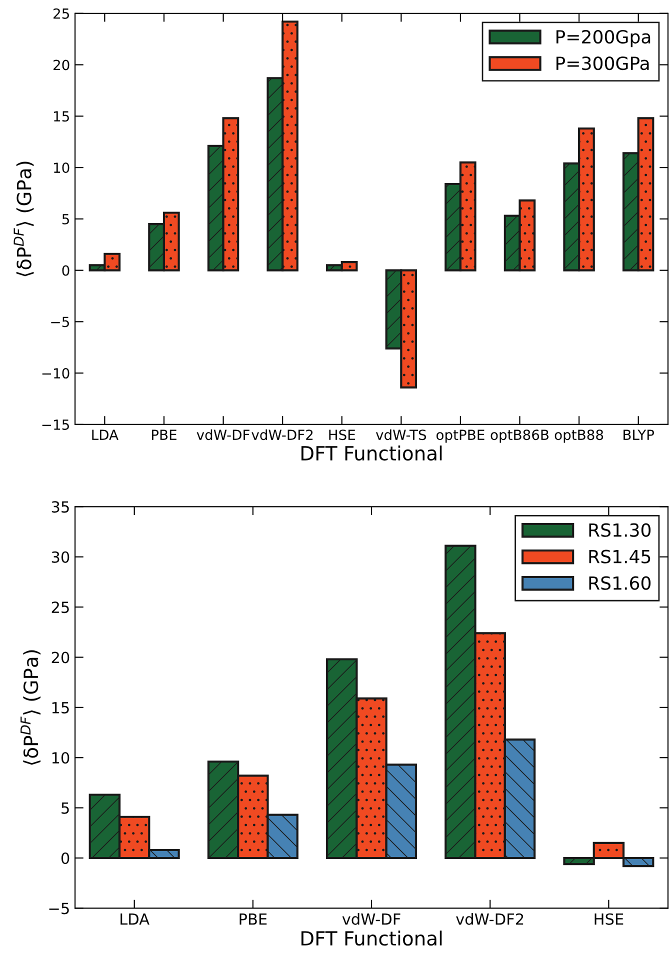 Image resolution: width=670 pixels, height=956 pixels. What do you see at coordinates (460, 436) in the screenshot?
I see `x-tick-label: optPBE` at bounding box center [460, 436].